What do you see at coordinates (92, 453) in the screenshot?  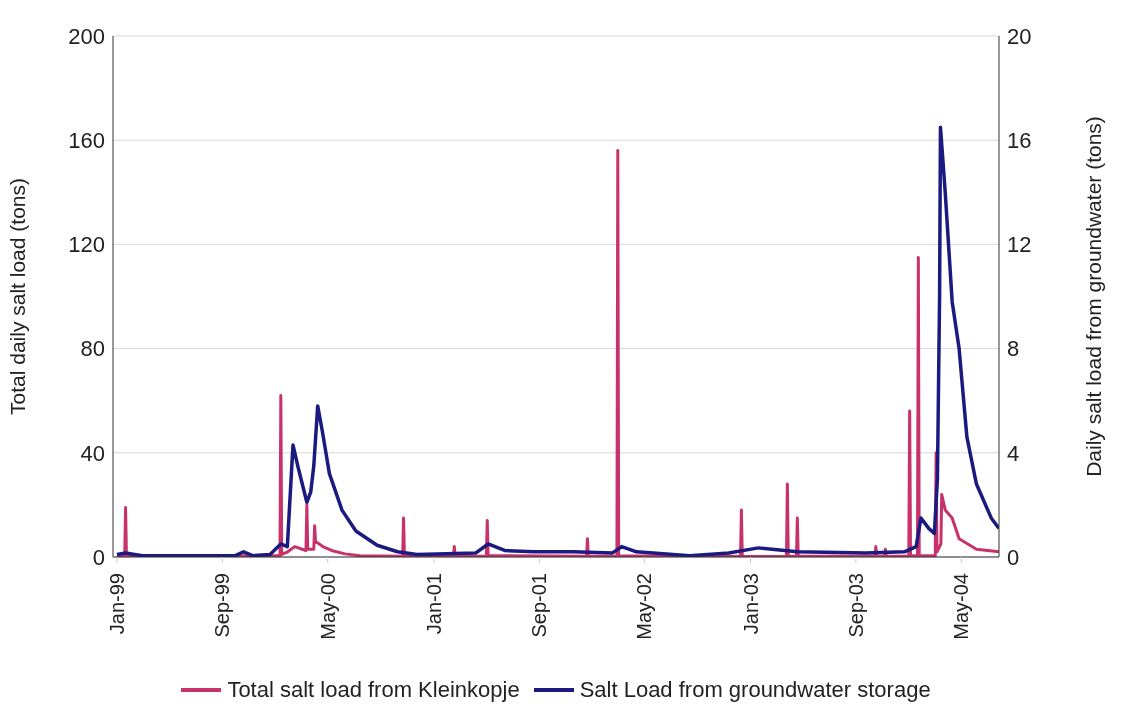 I see `y-tick-label: 40` at bounding box center [92, 453].